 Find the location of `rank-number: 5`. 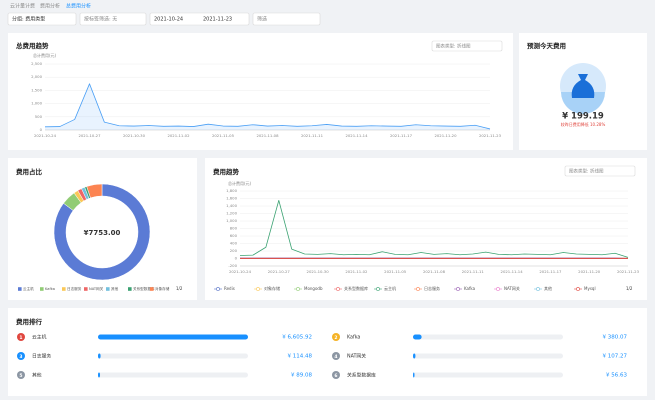

rank-number: 5 is located at coordinates (20, 376).